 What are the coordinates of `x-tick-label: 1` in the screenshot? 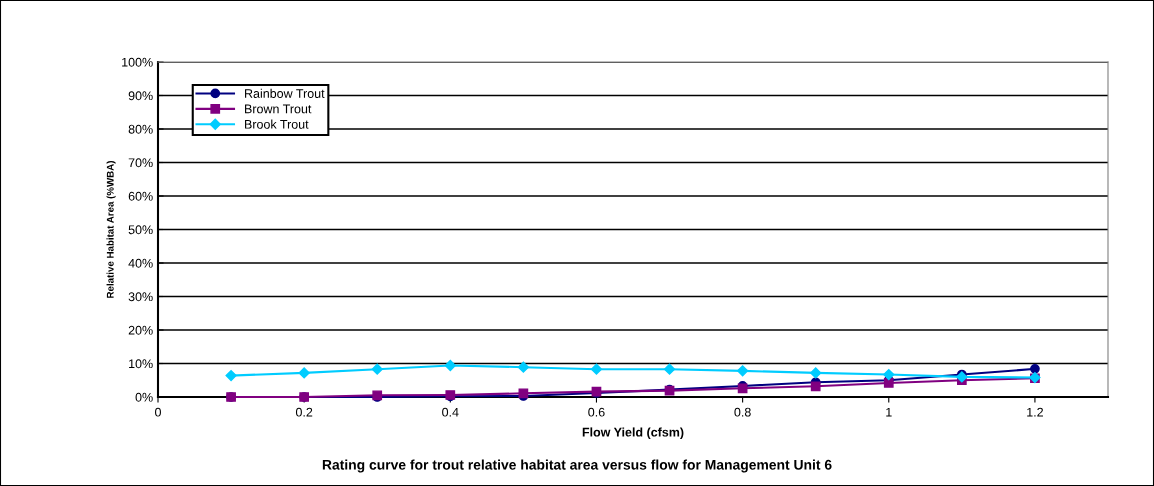 It's located at (889, 412).